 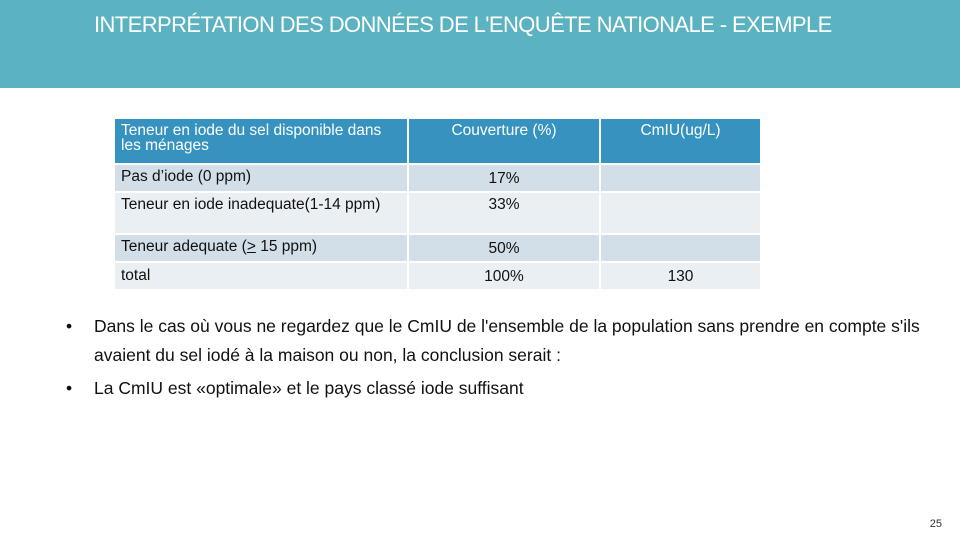 I want to click on label-prefix: Teneur adequate (, so click(x=184, y=246).